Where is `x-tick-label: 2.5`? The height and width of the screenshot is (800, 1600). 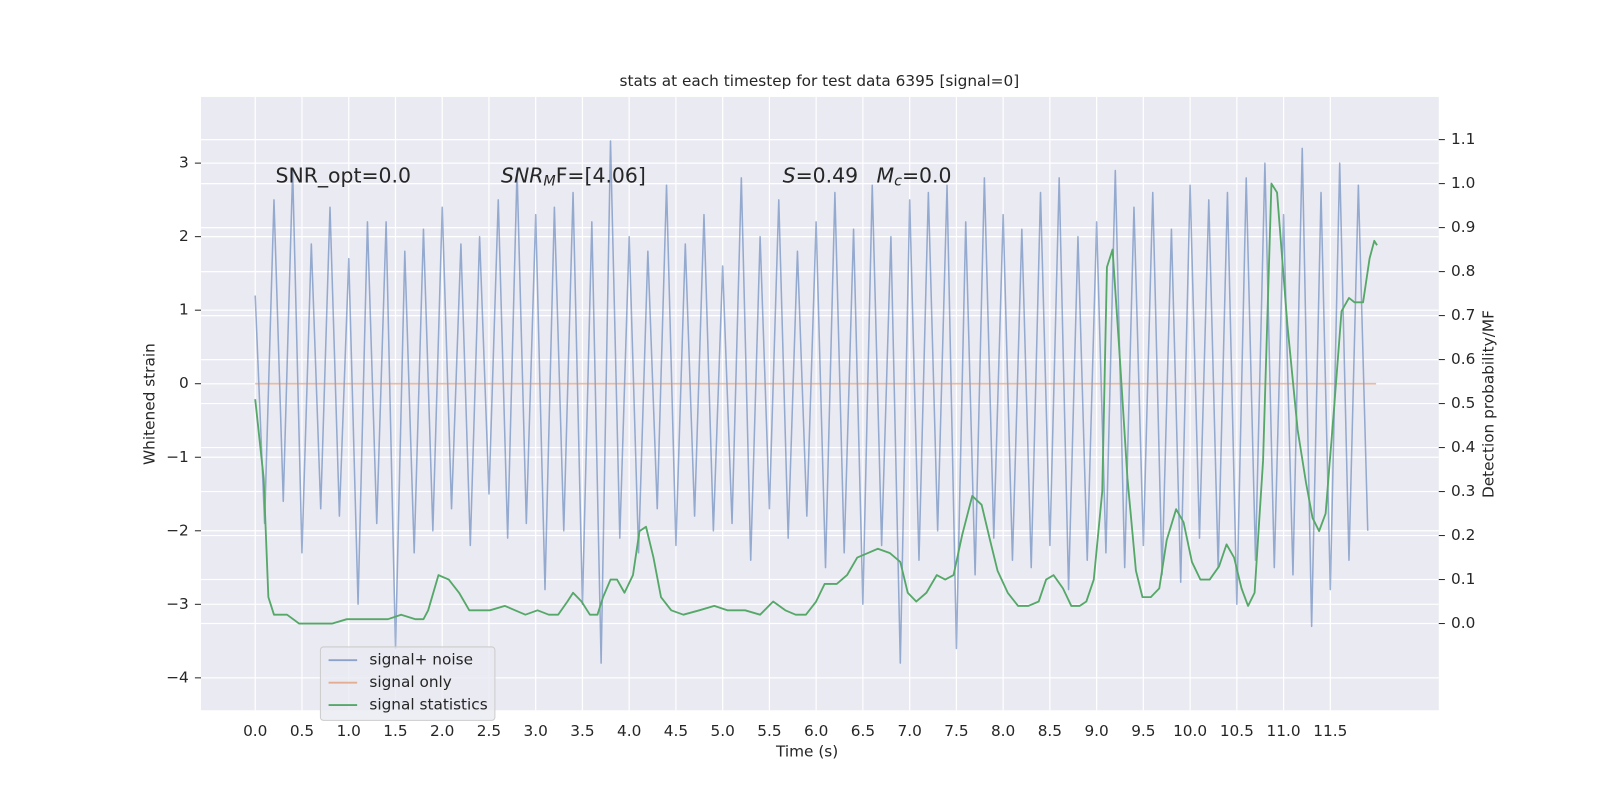
x-tick-label: 2.5 is located at coordinates (489, 731).